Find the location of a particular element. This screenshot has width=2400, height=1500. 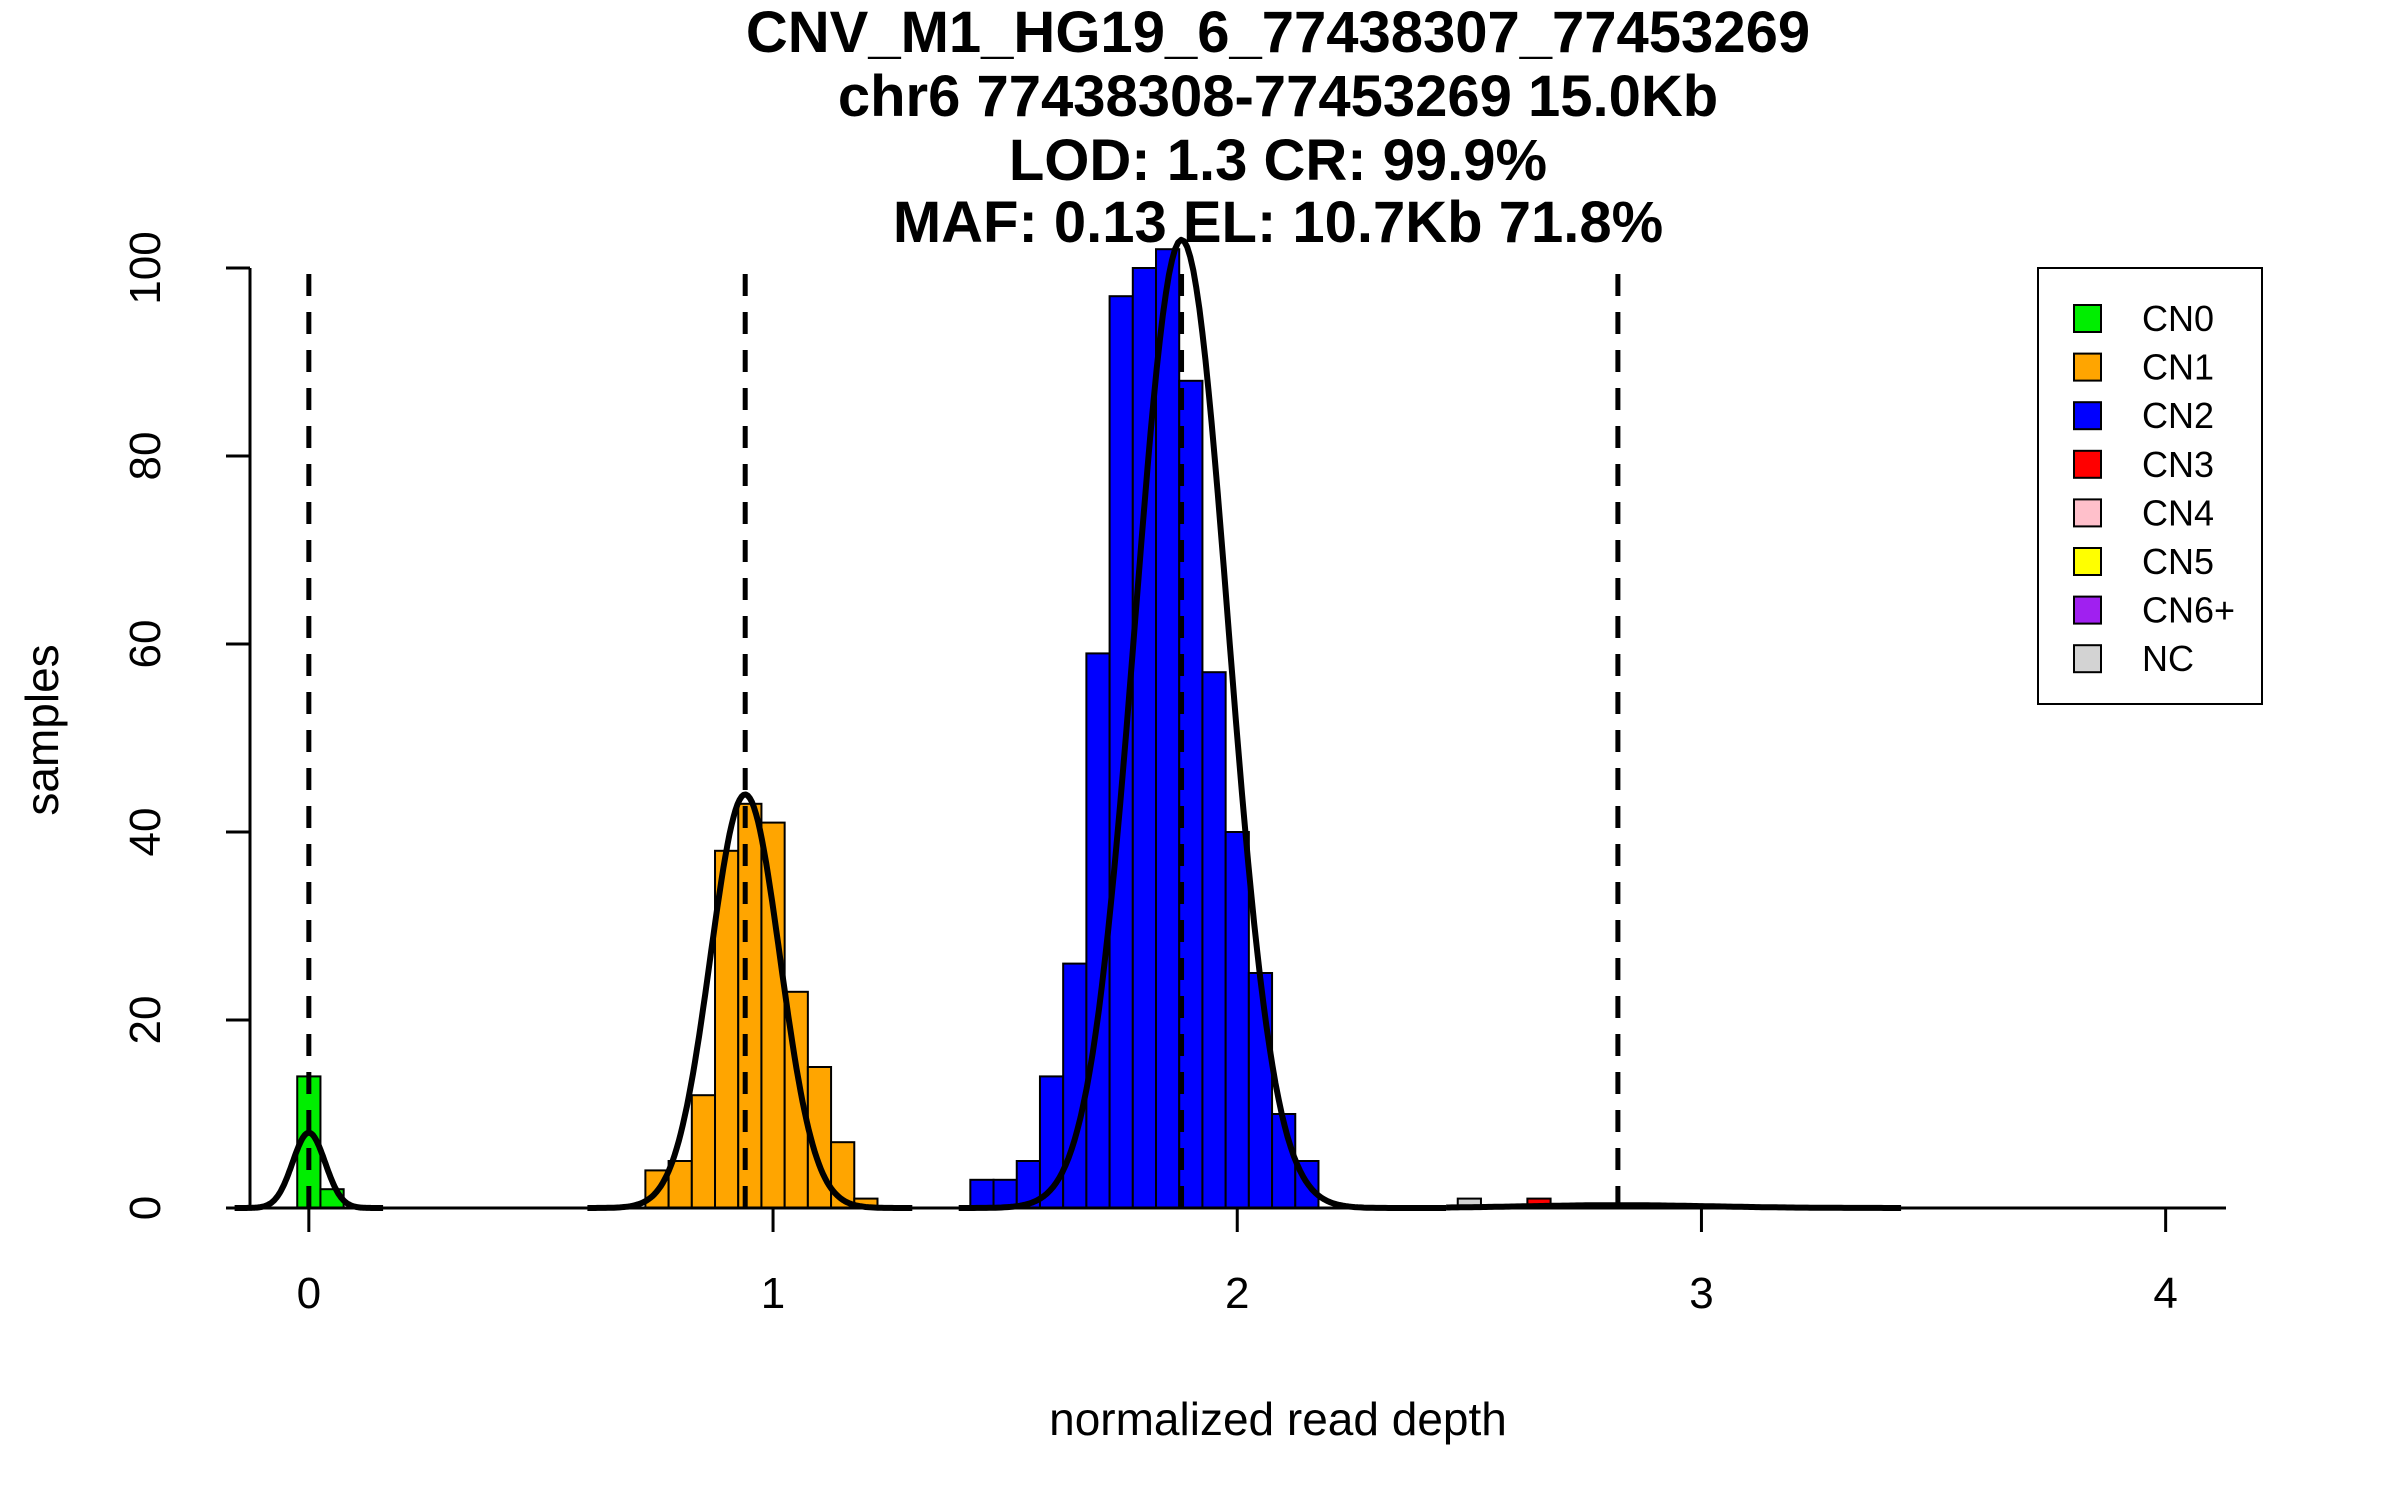

y-tick-label: 20 is located at coordinates (145, 1020).